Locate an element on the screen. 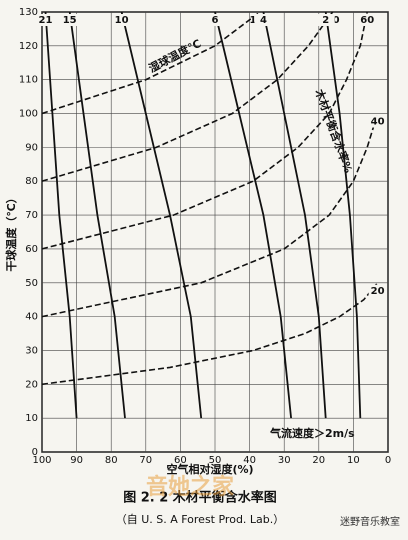 The width and height of the screenshot is (408, 540). x-tick-label: 90 is located at coordinates (76, 460).